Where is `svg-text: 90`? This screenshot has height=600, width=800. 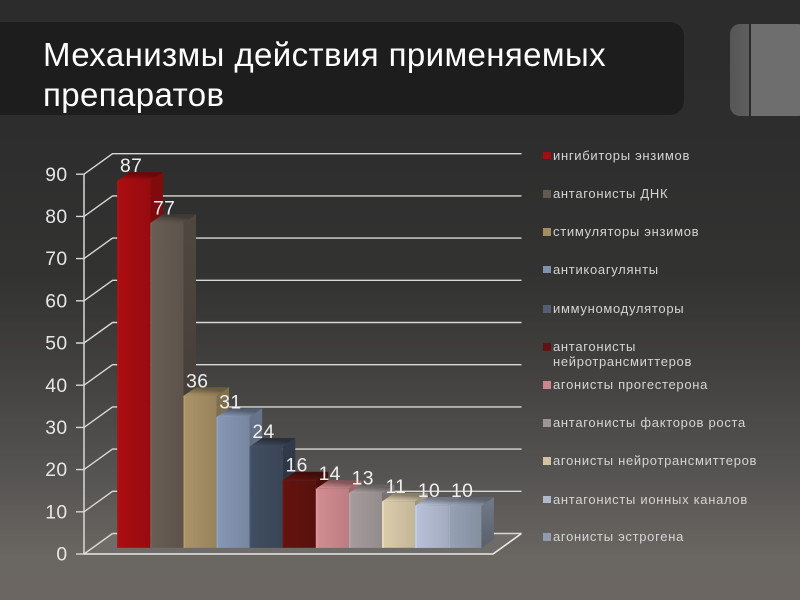
svg-text: 90 is located at coordinates (56, 175).